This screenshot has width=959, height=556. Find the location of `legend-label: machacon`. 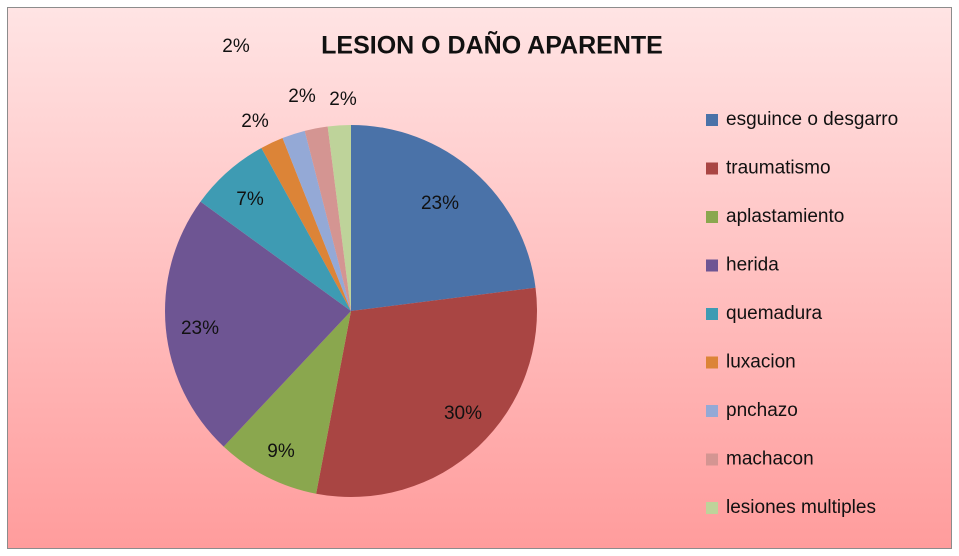

legend-label: machacon is located at coordinates (770, 459).